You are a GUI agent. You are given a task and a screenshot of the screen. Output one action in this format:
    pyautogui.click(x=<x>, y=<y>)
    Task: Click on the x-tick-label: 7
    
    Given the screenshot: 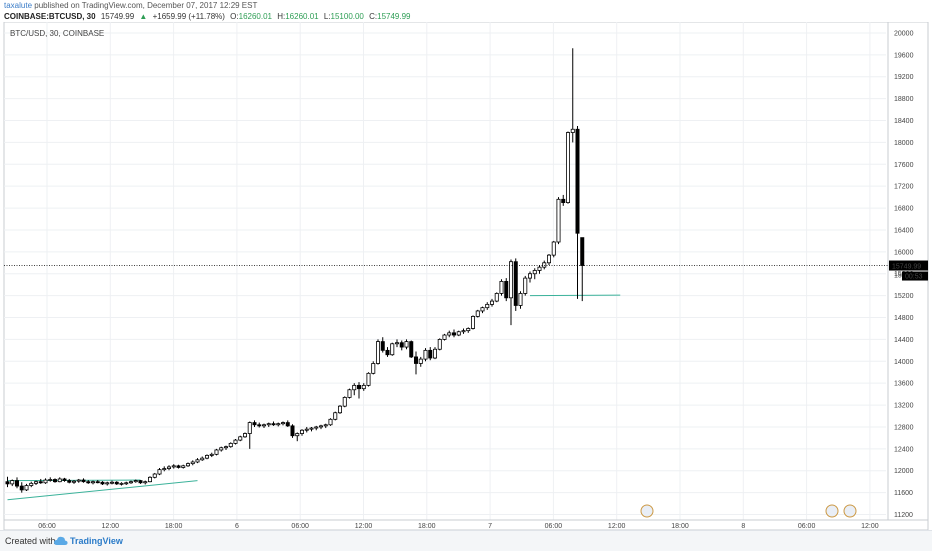 What is the action you would take?
    pyautogui.click(x=490, y=526)
    